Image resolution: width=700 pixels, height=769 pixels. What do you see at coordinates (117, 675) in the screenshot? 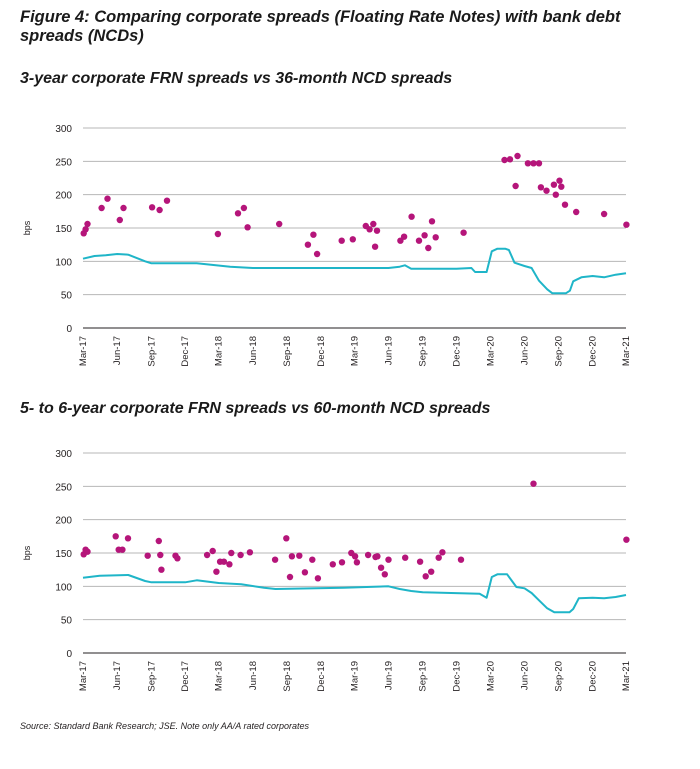
I see `x-tick-label: Jun-17` at bounding box center [117, 675].